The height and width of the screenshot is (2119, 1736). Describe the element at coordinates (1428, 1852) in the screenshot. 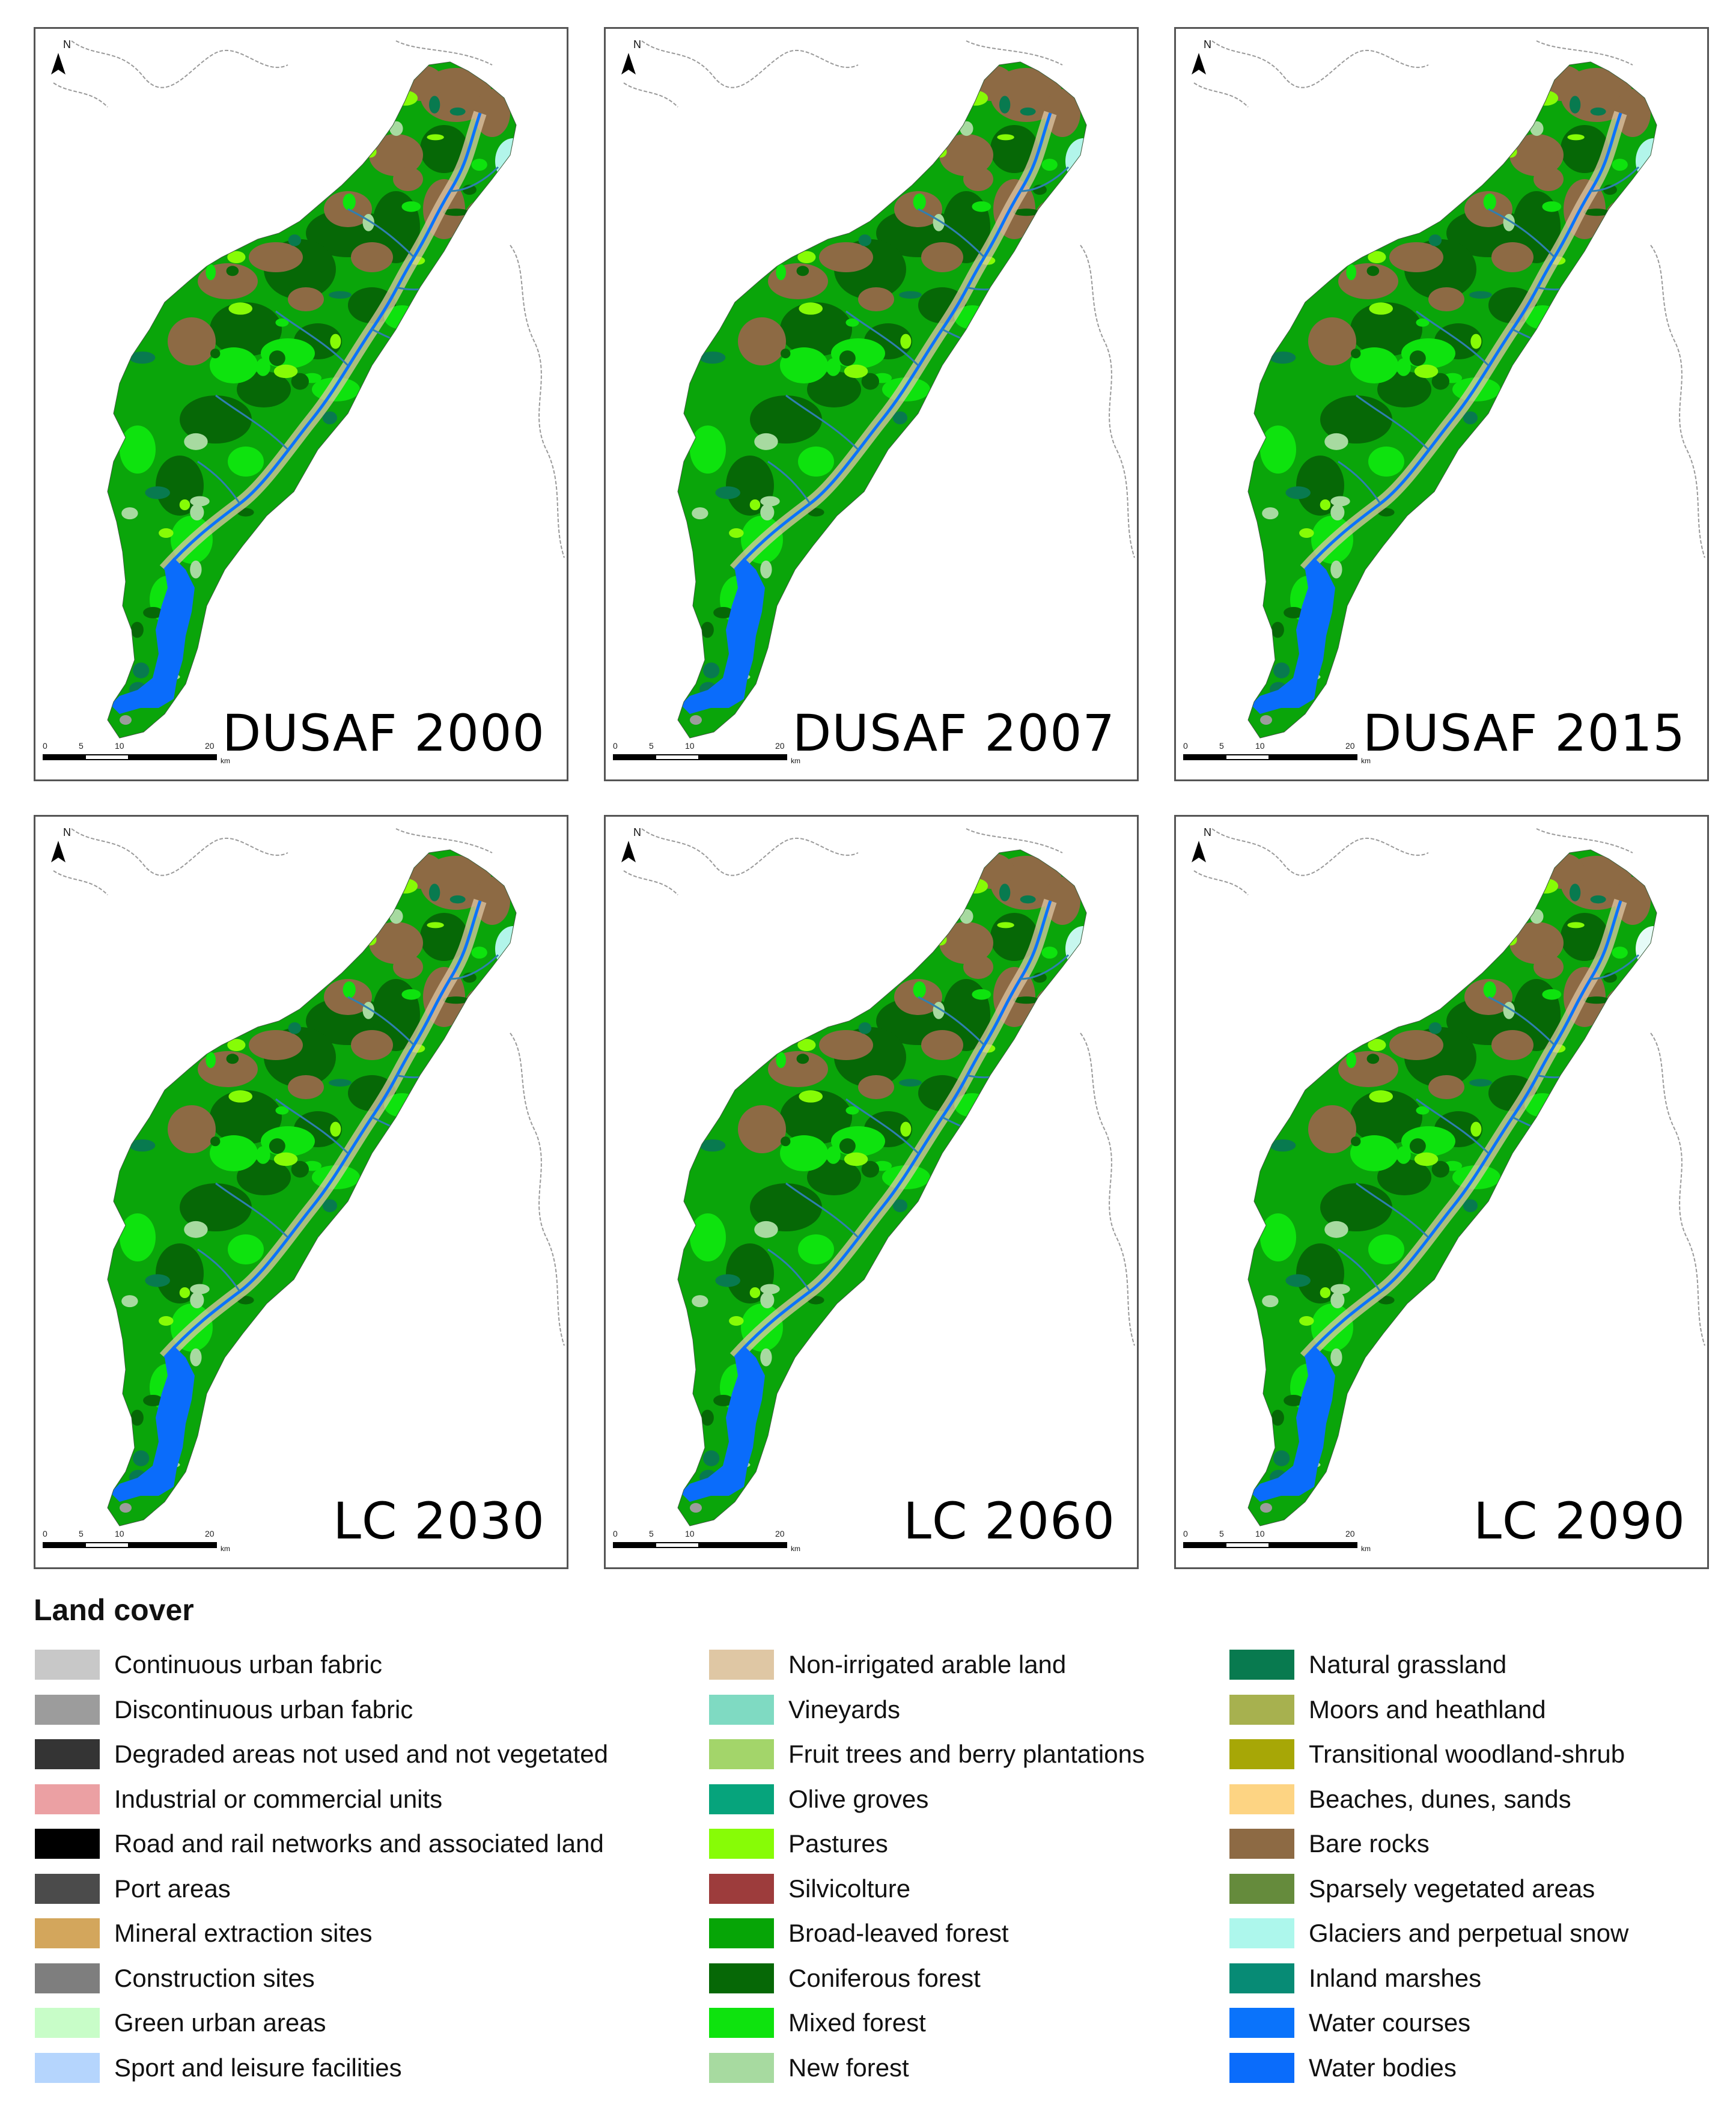

I see `legend-item: Bare rocks` at that location.